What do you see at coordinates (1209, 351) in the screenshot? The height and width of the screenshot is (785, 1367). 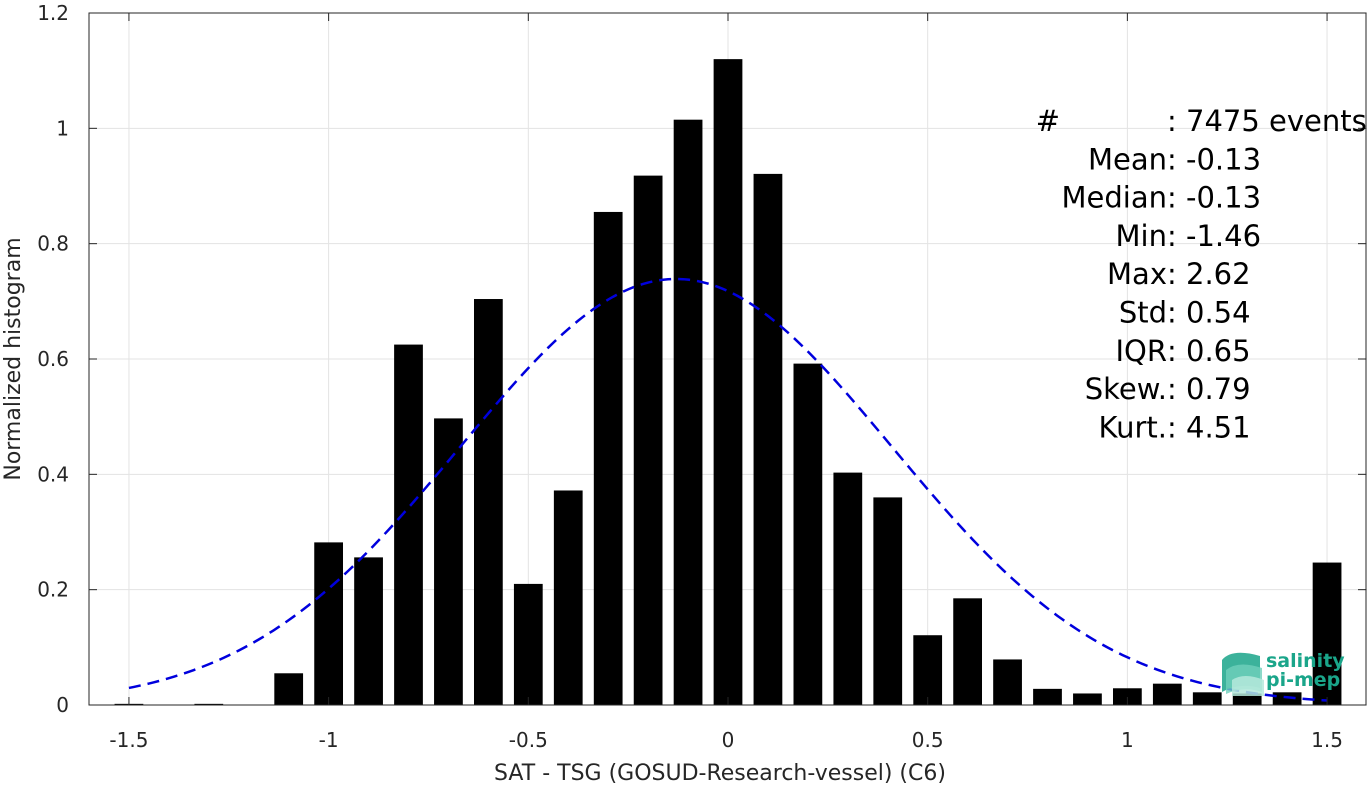 I see `stat-value: : 0.65` at bounding box center [1209, 351].